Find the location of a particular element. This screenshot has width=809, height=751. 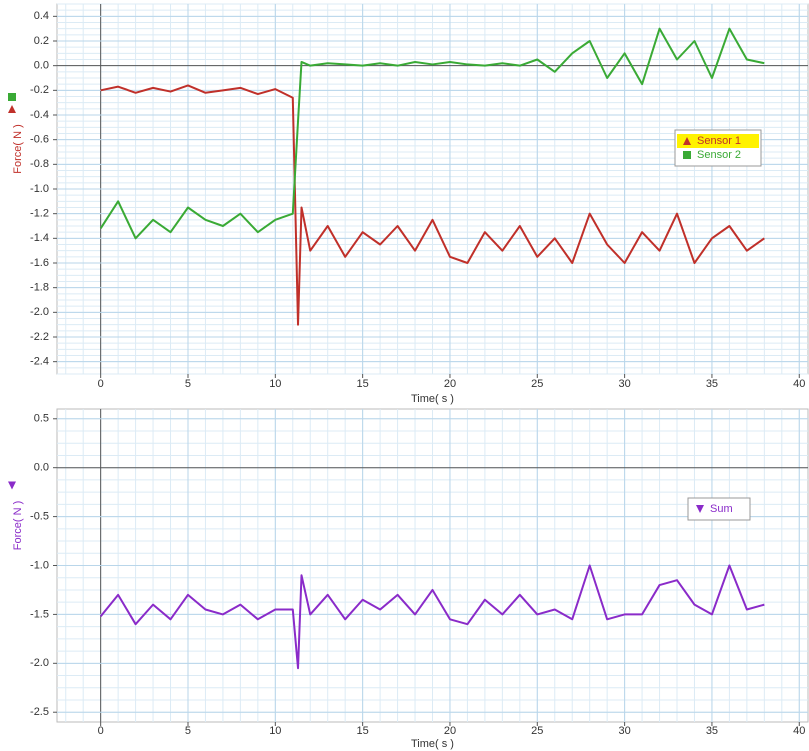

y-tick-label: 0.4 is located at coordinates (41, 16).